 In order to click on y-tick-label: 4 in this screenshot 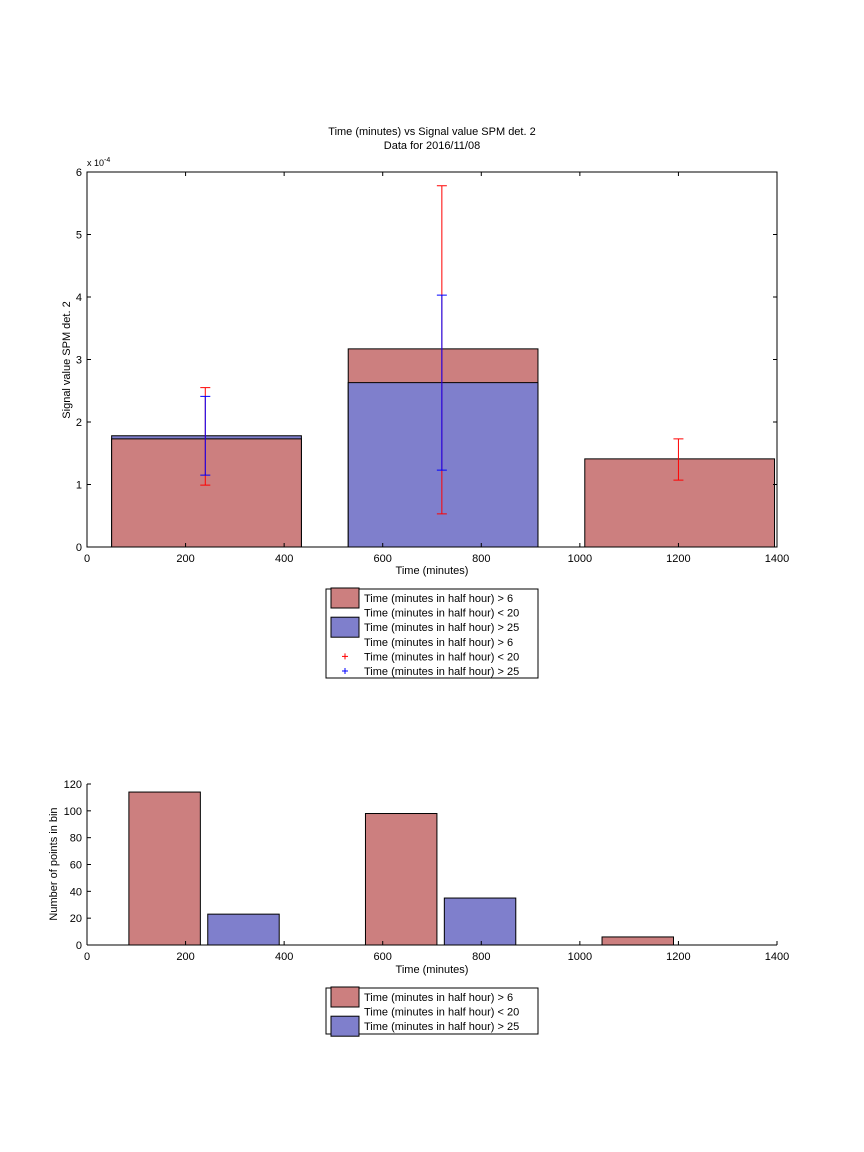, I will do `click(79, 298)`.